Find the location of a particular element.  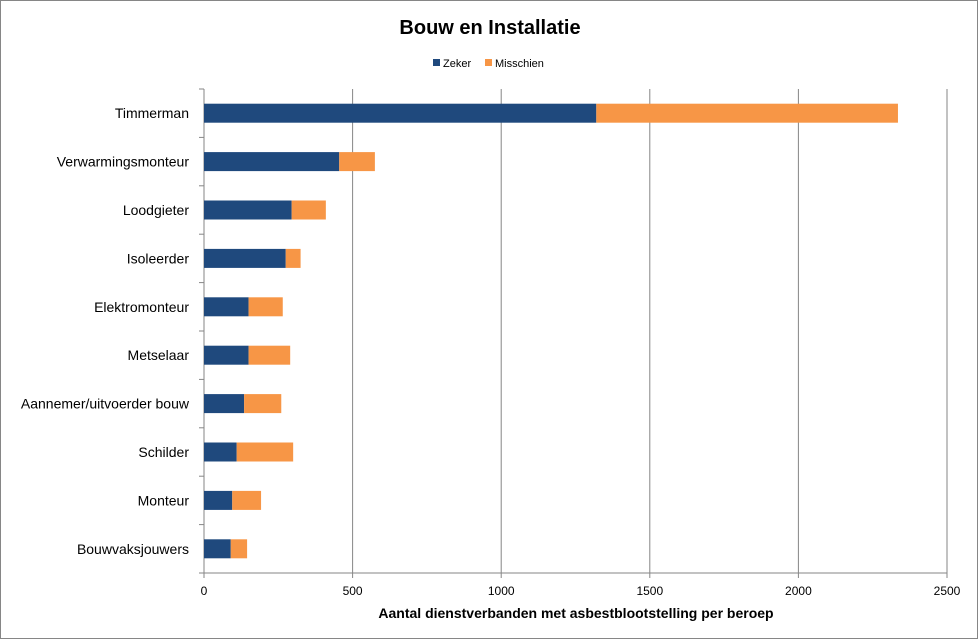

category-label: Aannemer/uitvoerder bouw is located at coordinates (105, 404).